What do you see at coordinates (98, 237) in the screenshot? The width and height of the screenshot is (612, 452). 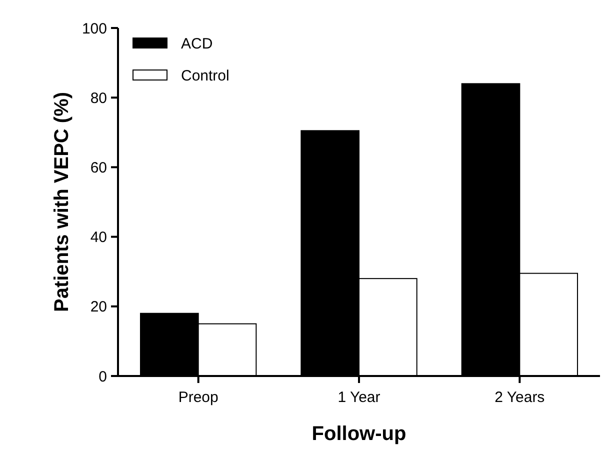 I see `y-tick-label: 40` at bounding box center [98, 237].